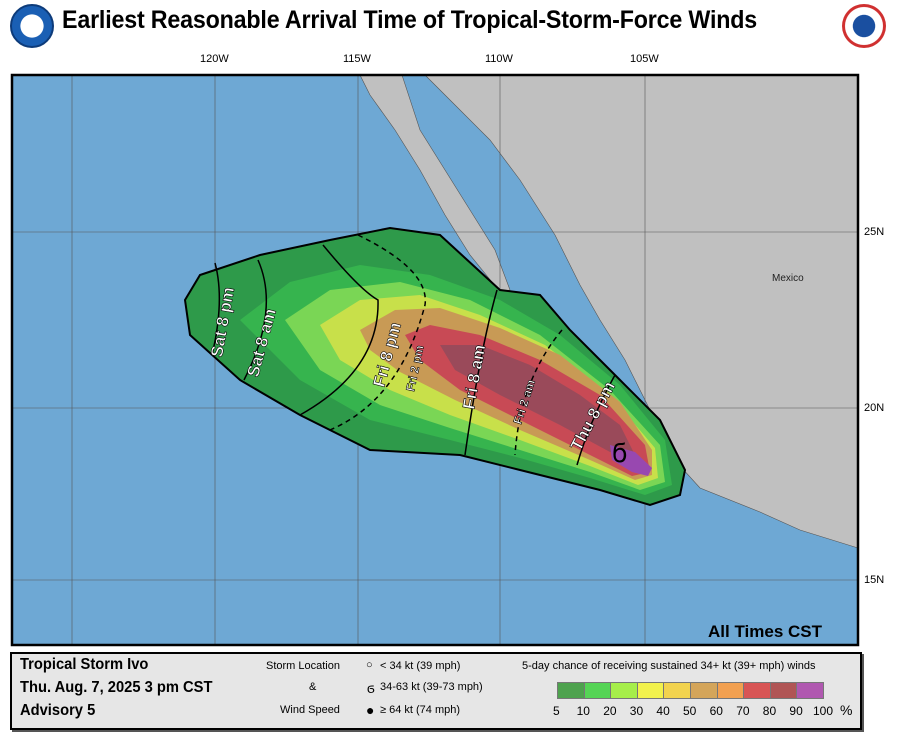  Describe the element at coordinates (32, 26) in the screenshot. I see `noaa-logo` at that location.